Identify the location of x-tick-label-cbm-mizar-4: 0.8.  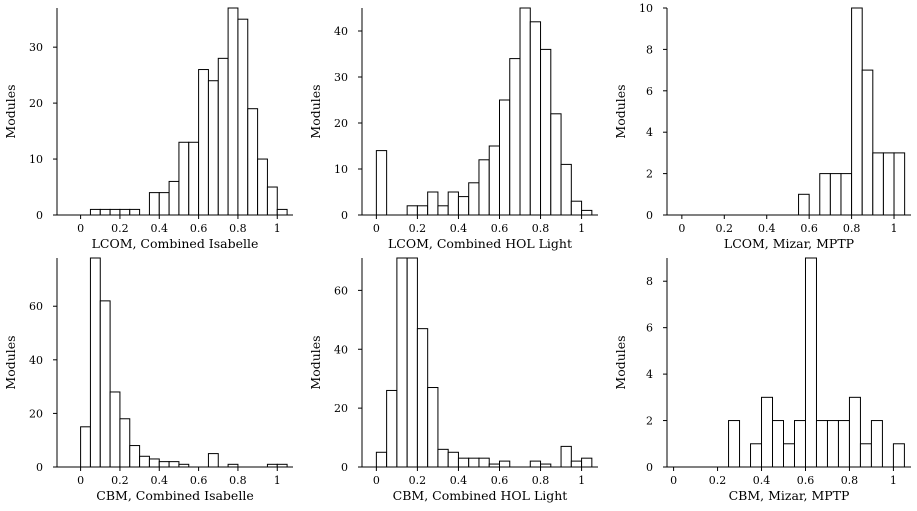
(850, 480).